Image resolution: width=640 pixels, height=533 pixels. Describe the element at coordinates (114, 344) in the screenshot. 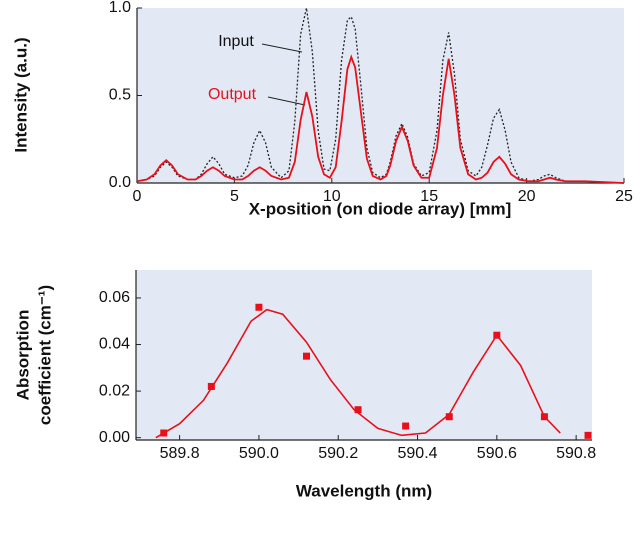

I see `y-tick-label: 0.04` at that location.